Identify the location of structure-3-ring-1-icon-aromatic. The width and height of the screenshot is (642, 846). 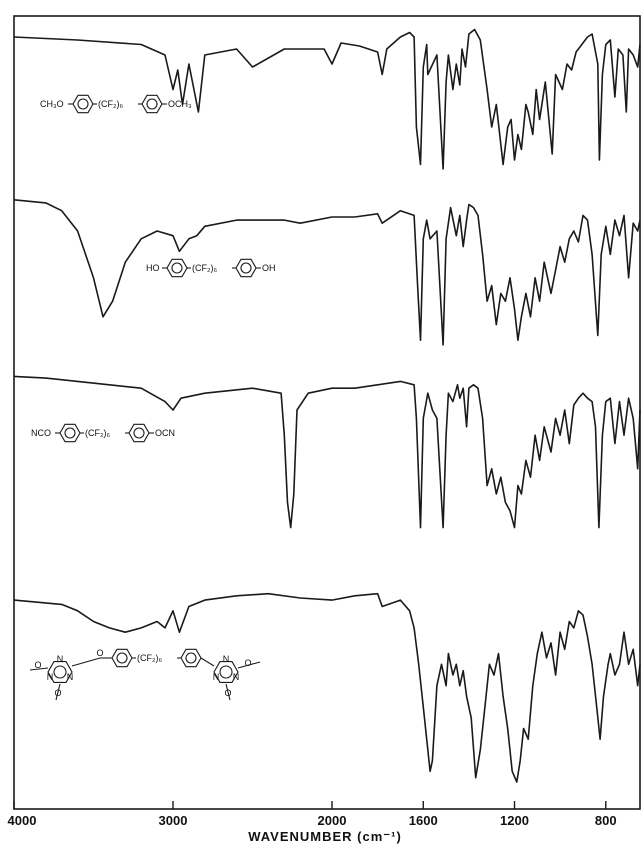
(70, 433).